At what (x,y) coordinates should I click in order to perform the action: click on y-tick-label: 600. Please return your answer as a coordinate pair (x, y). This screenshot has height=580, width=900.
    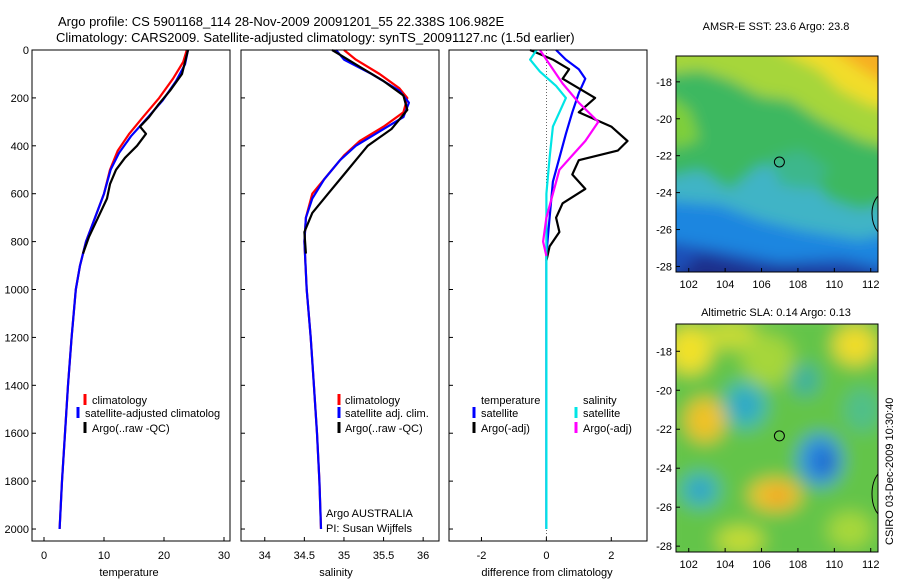
    Looking at the image, I should click on (20, 195).